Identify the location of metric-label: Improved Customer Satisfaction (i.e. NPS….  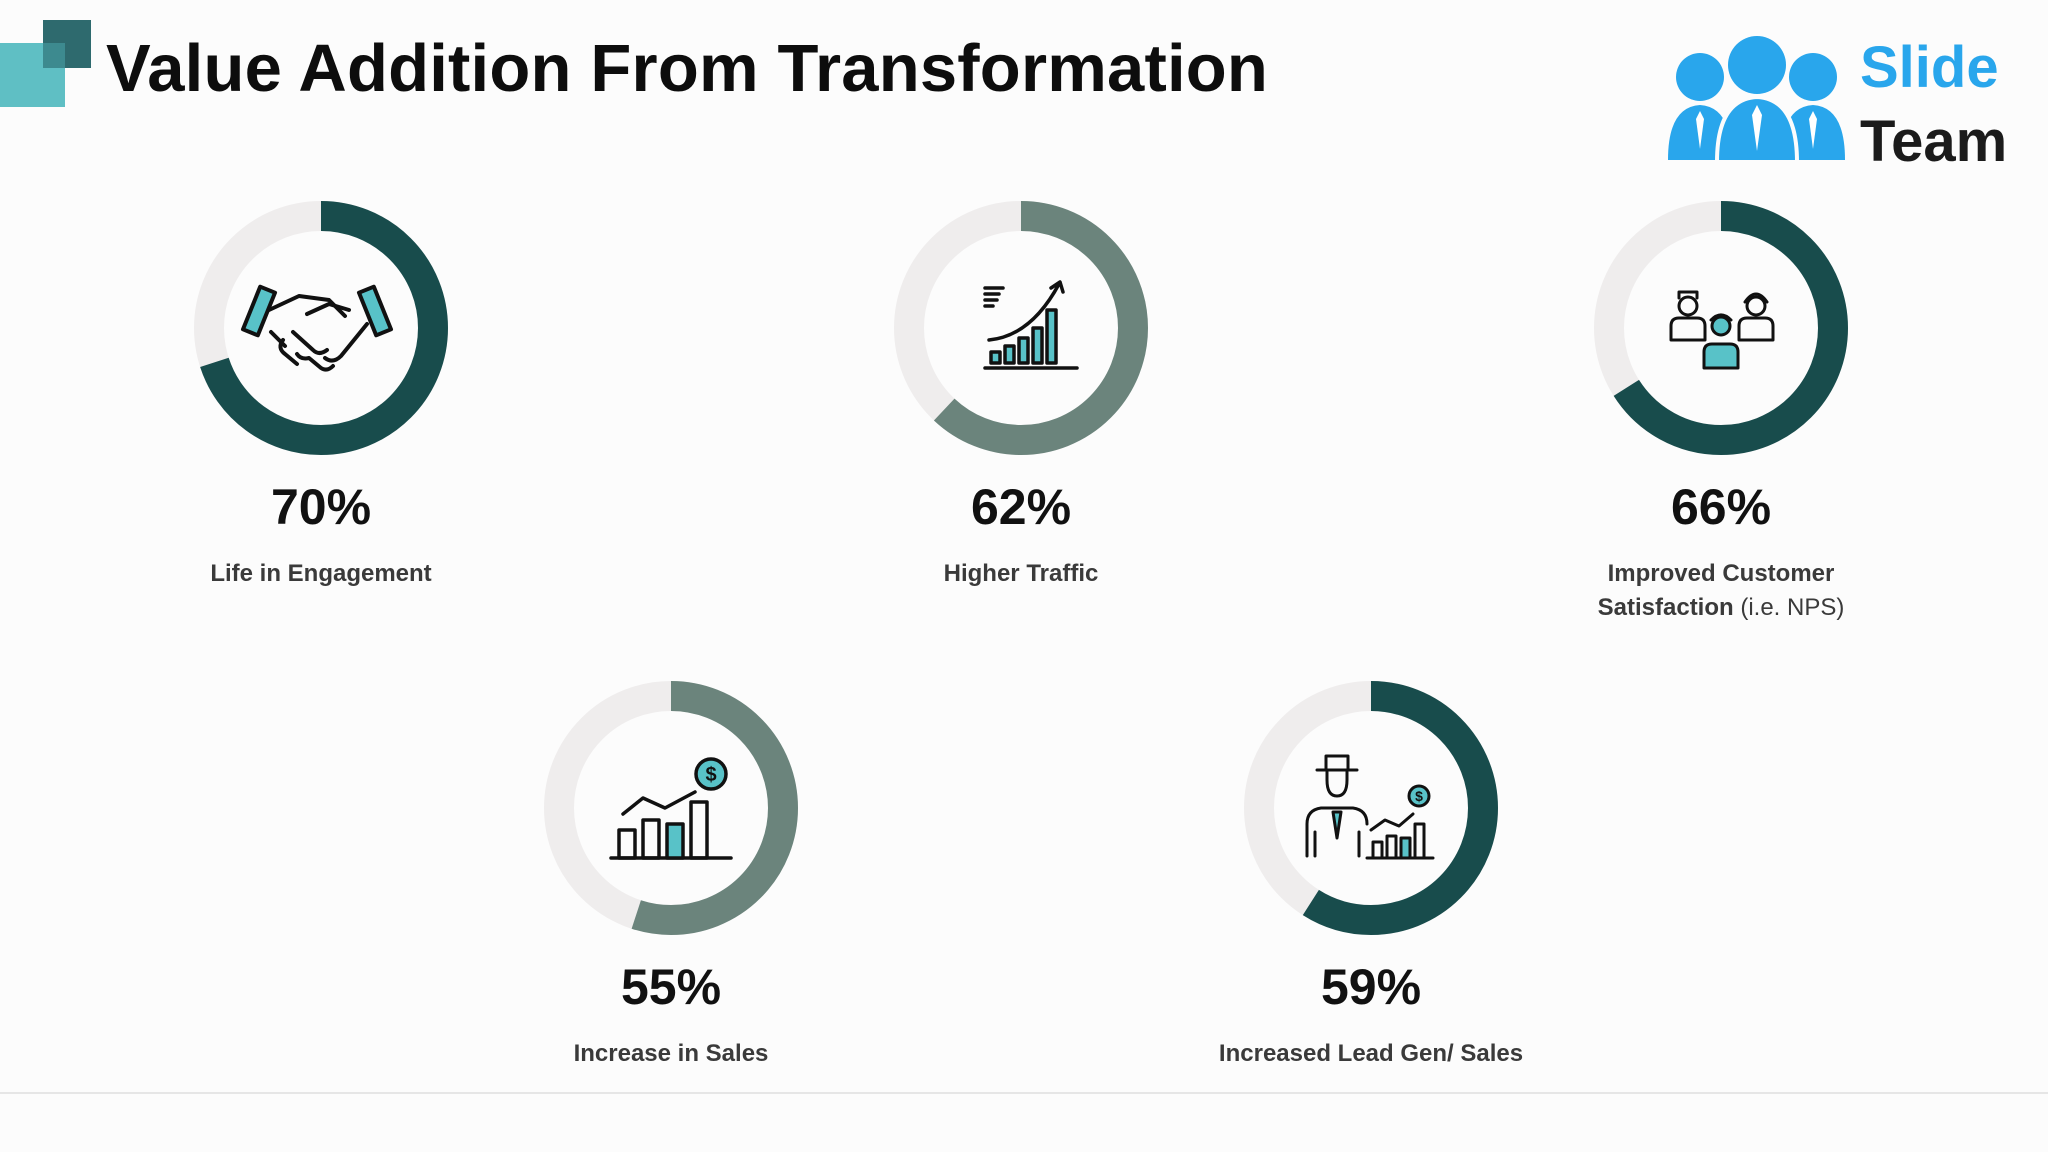
(1721, 591).